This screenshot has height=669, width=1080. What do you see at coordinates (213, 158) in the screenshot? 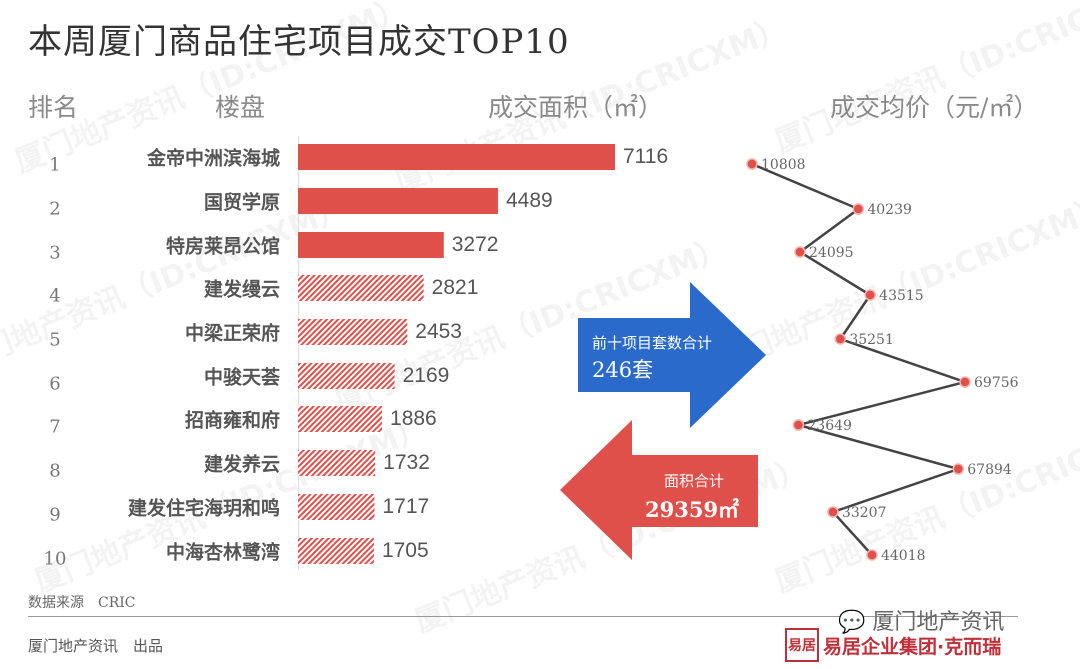
I see `project-label: 金帝中洲滨海城` at bounding box center [213, 158].